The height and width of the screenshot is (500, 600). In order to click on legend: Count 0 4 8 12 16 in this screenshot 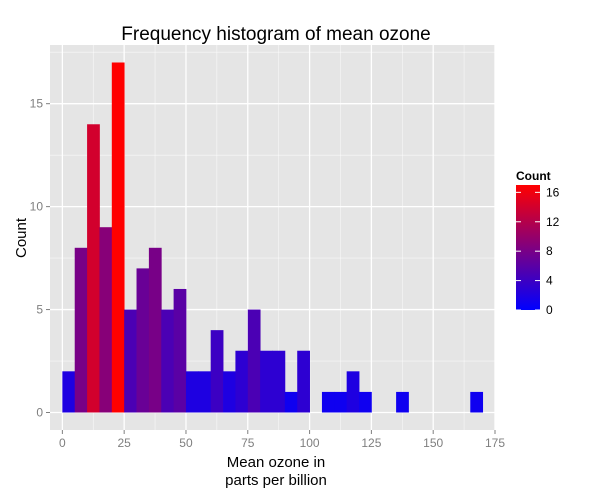, I will do `click(538, 243)`.